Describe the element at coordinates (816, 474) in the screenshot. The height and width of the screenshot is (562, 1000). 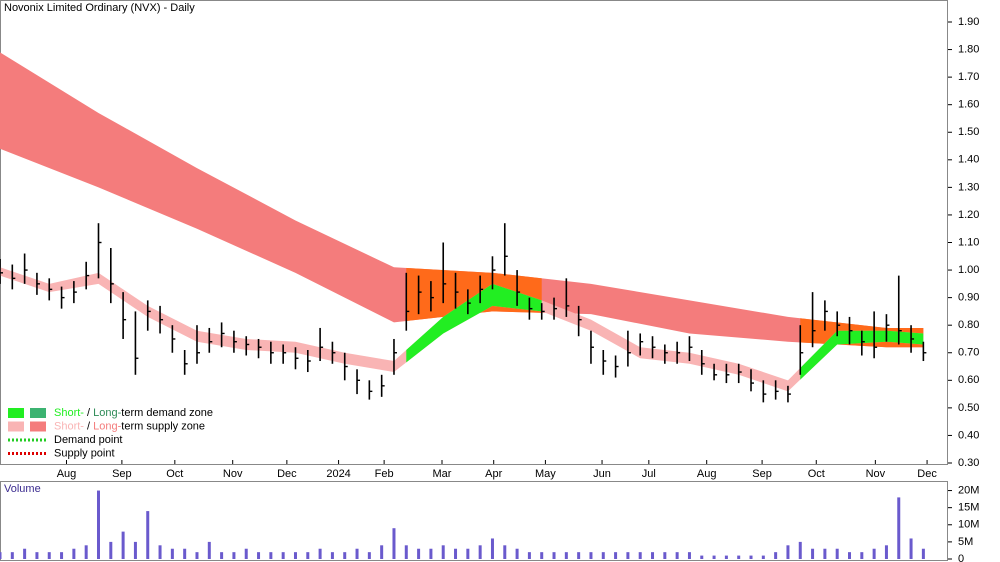
I see `x-tick-label: Oct` at that location.